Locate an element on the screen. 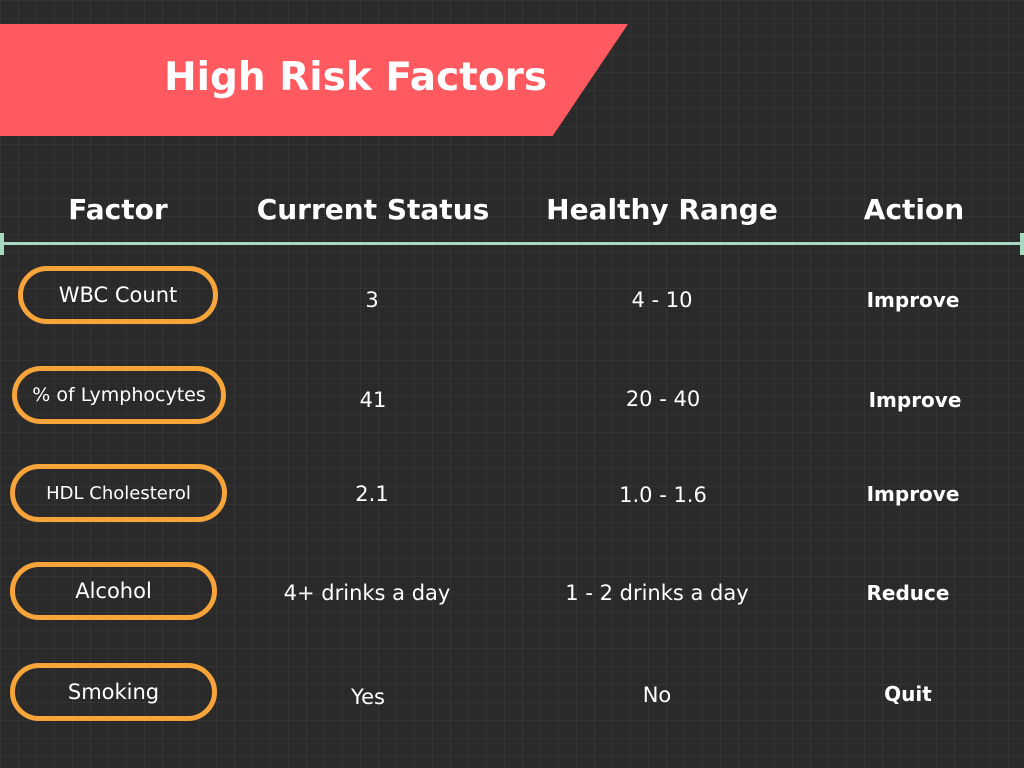 The width and height of the screenshot is (1024, 768). divider-right-cap is located at coordinates (1022, 244).